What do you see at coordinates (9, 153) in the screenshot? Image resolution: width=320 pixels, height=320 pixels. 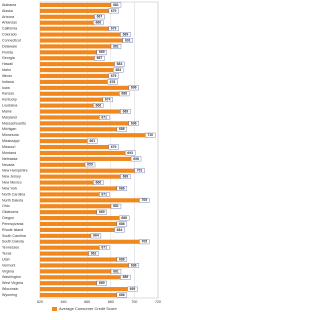 I see `y-tick-label: Montana` at bounding box center [9, 153].